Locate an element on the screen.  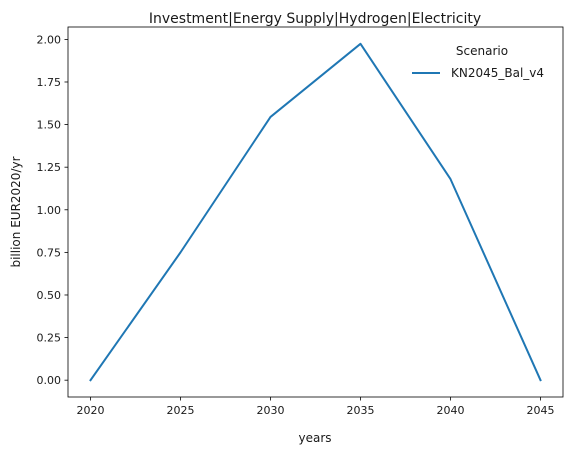
x-axis-label: years is located at coordinates (314, 438).